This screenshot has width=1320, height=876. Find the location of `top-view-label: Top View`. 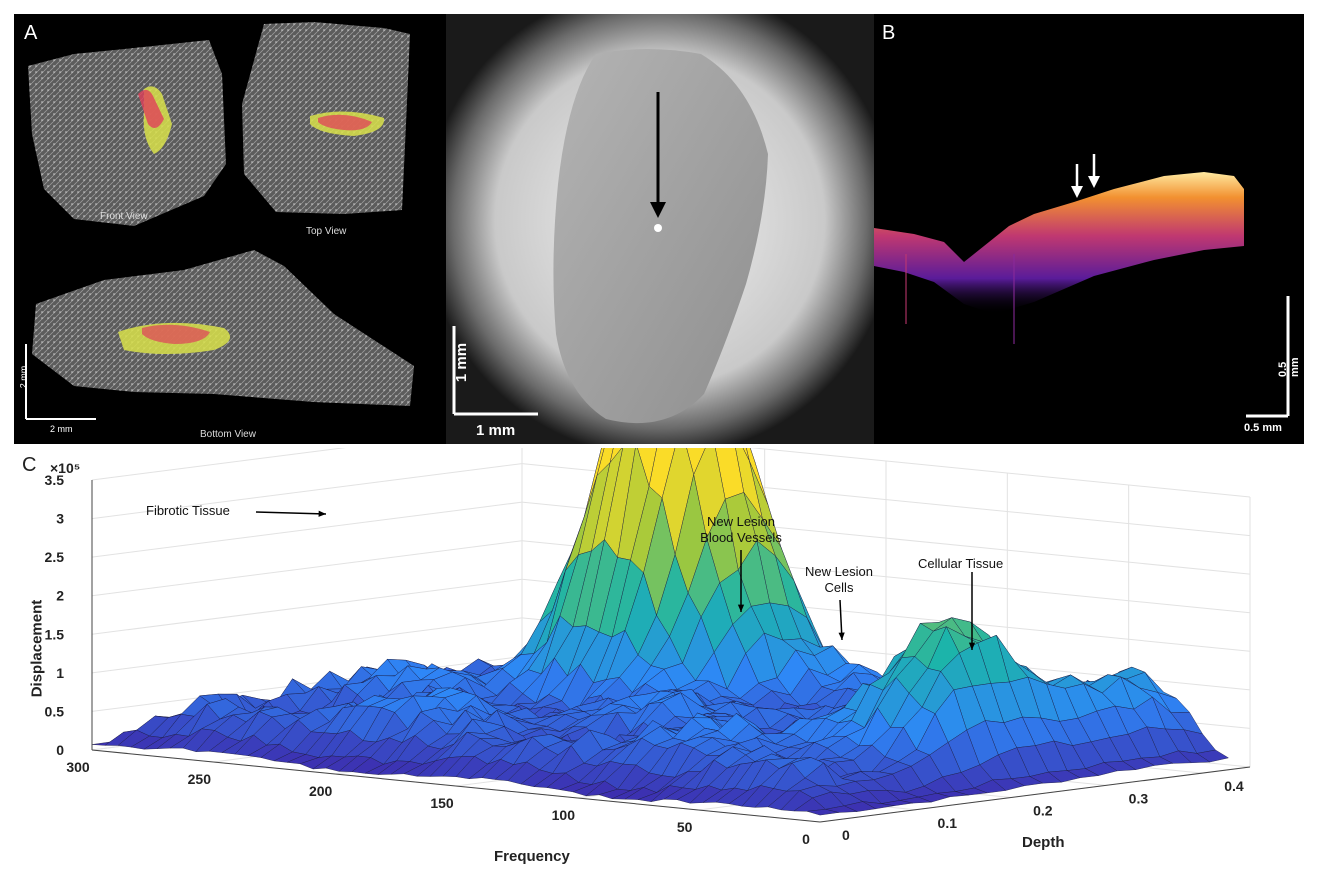

top-view-label: Top View is located at coordinates (326, 231).